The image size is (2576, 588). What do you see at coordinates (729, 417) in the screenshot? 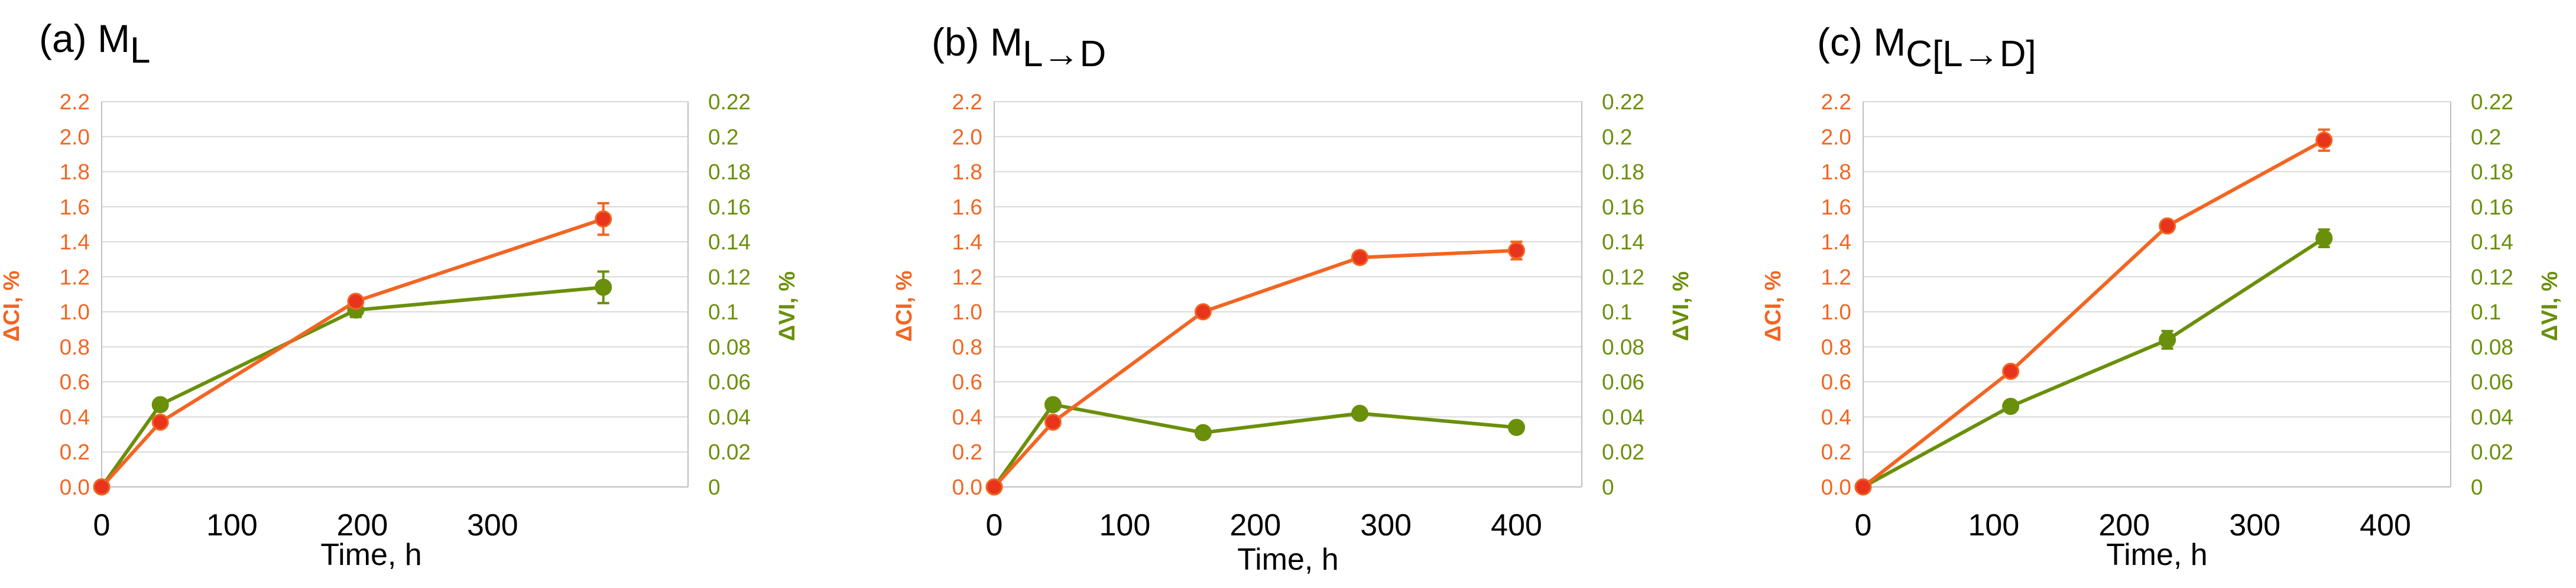
I see `y-right-tick-label: 0.04` at bounding box center [729, 417].